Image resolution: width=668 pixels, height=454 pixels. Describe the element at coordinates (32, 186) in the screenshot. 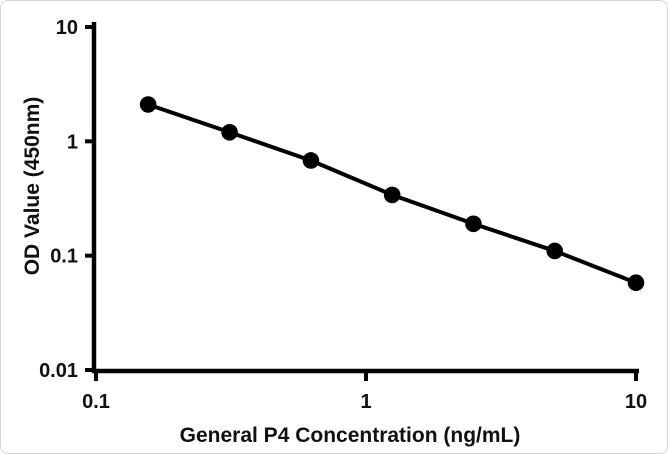

I see `y-axis-label: OD Value (450nm)` at that location.